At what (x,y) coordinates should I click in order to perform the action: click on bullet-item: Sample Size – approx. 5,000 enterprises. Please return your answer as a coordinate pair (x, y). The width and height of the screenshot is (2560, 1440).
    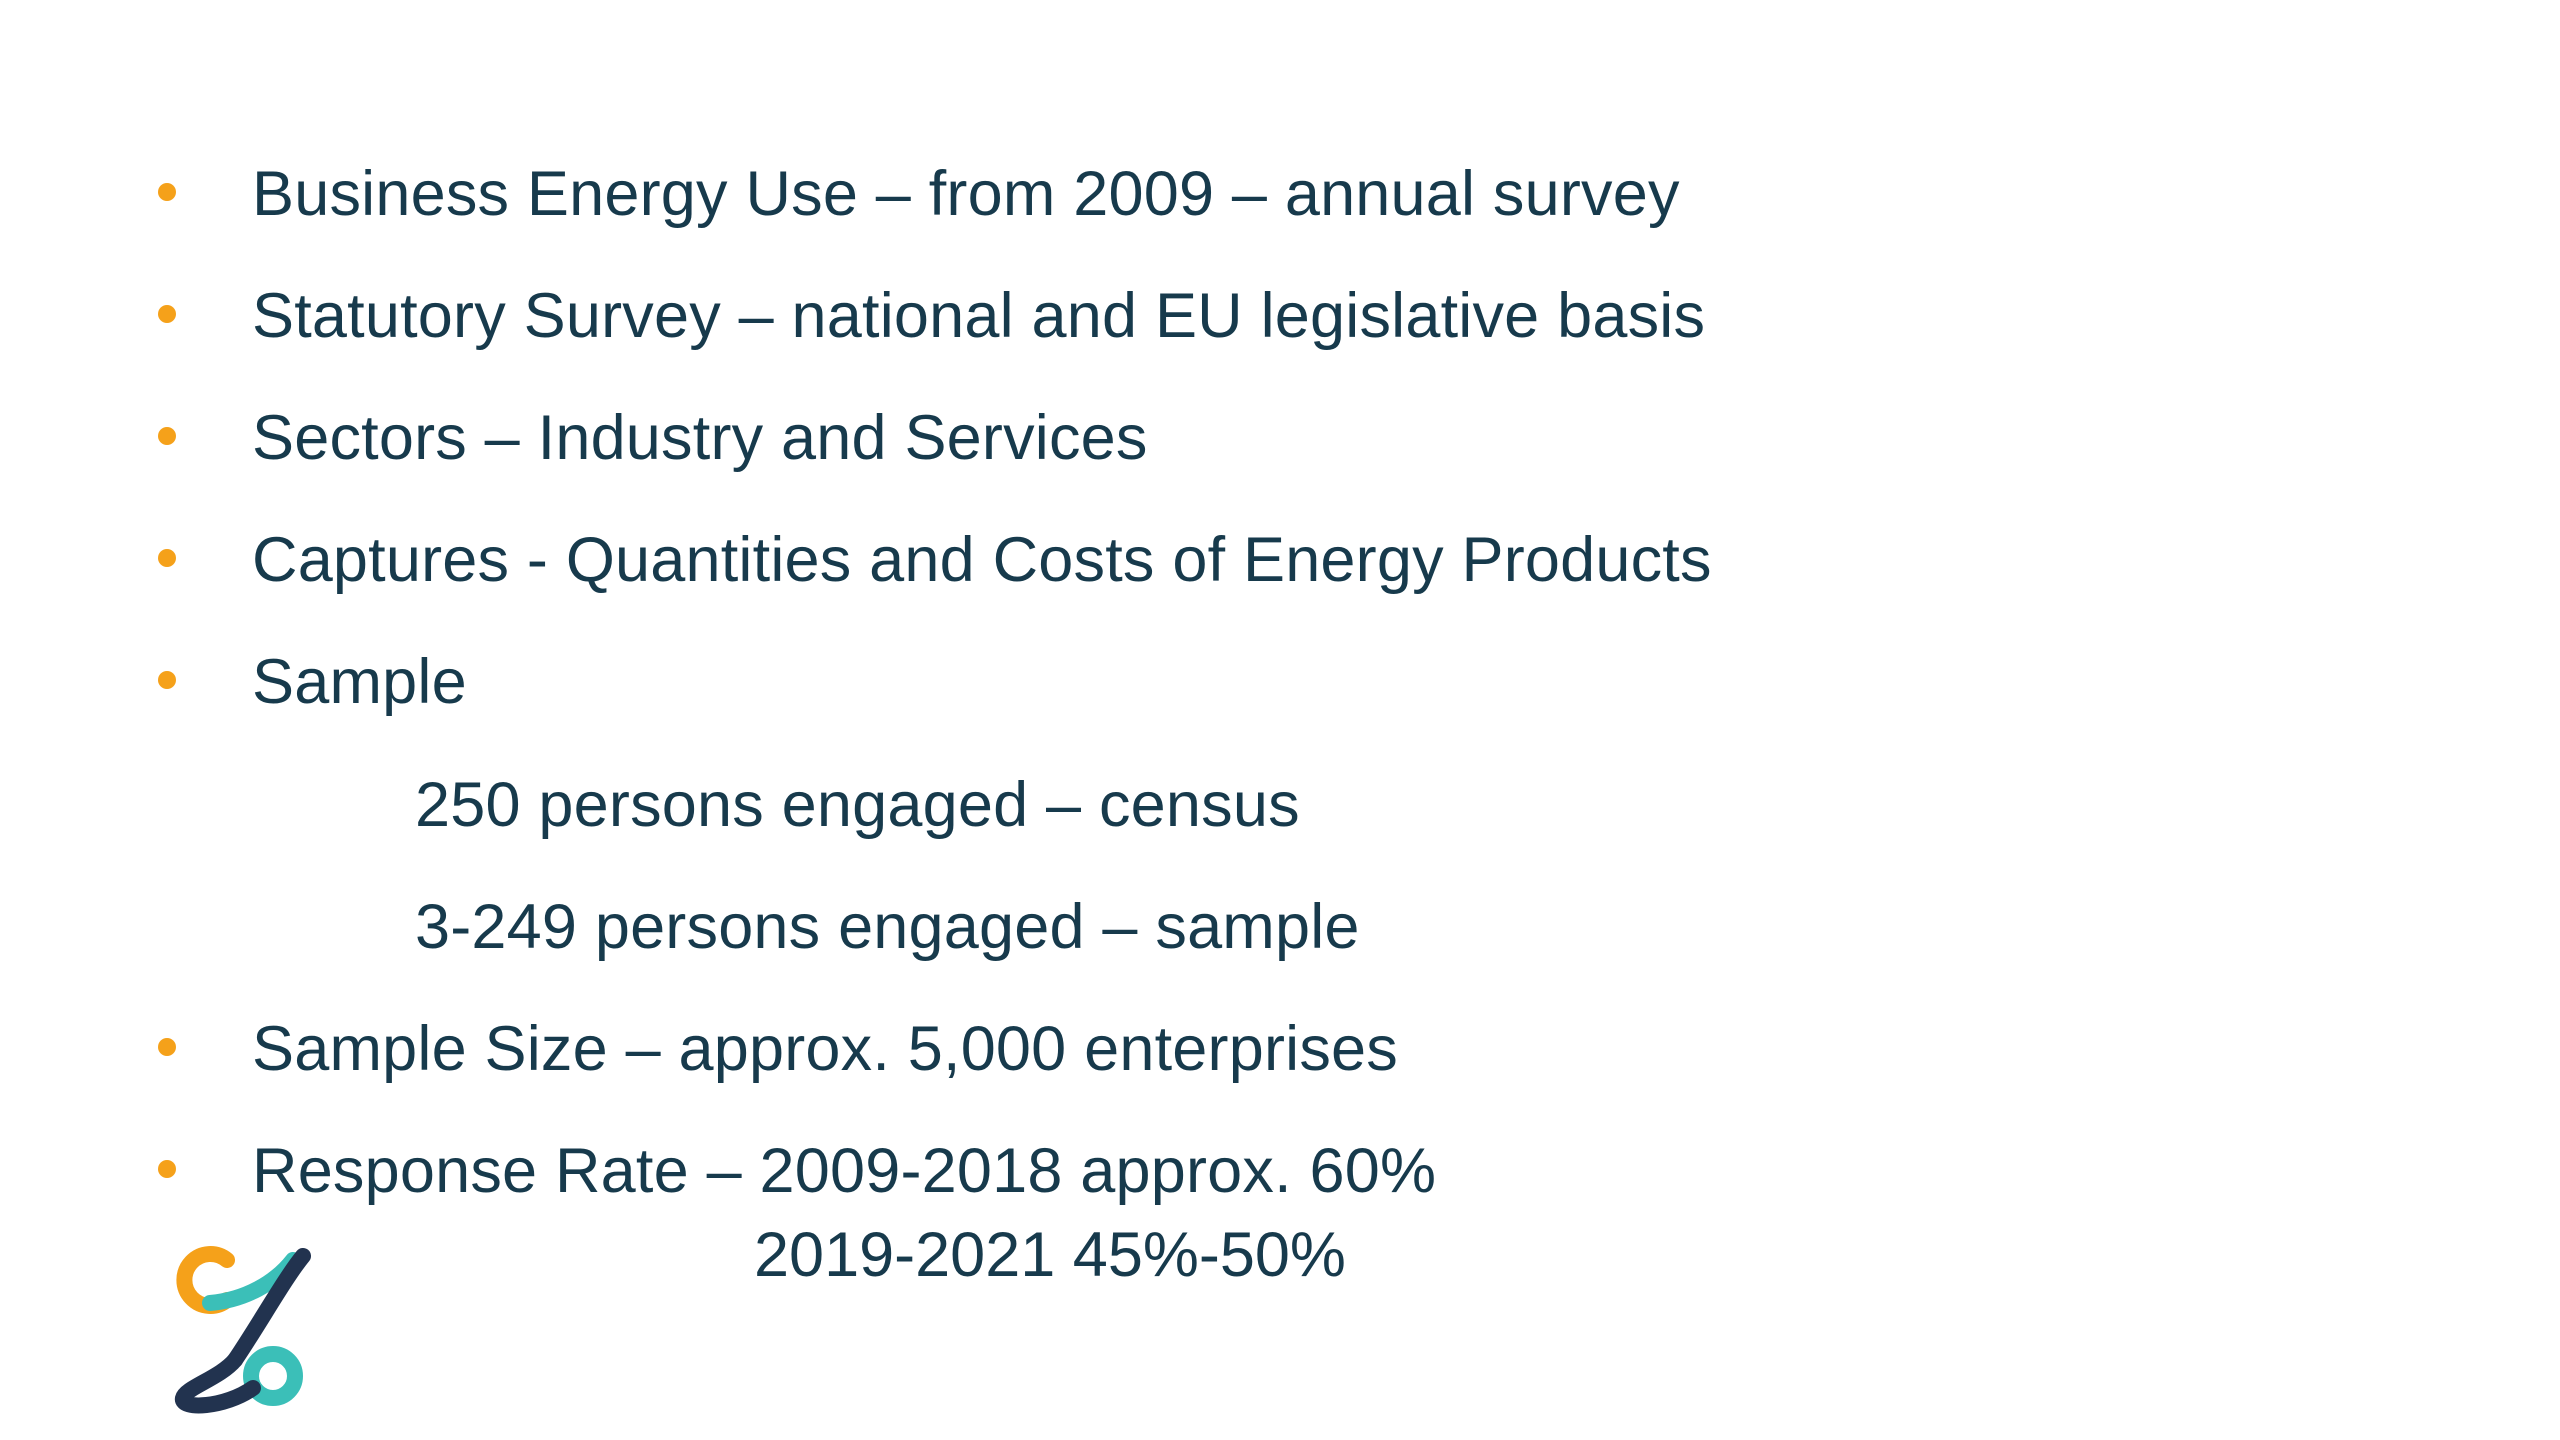
    Looking at the image, I should click on (1280, 1049).